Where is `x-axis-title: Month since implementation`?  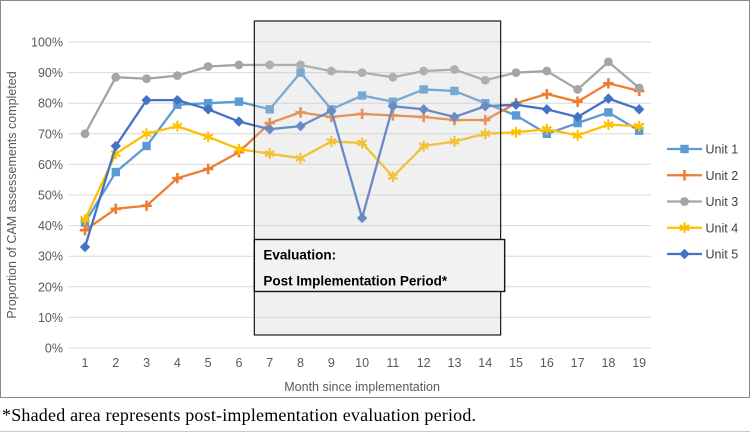
x-axis-title: Month since implementation is located at coordinates (362, 387).